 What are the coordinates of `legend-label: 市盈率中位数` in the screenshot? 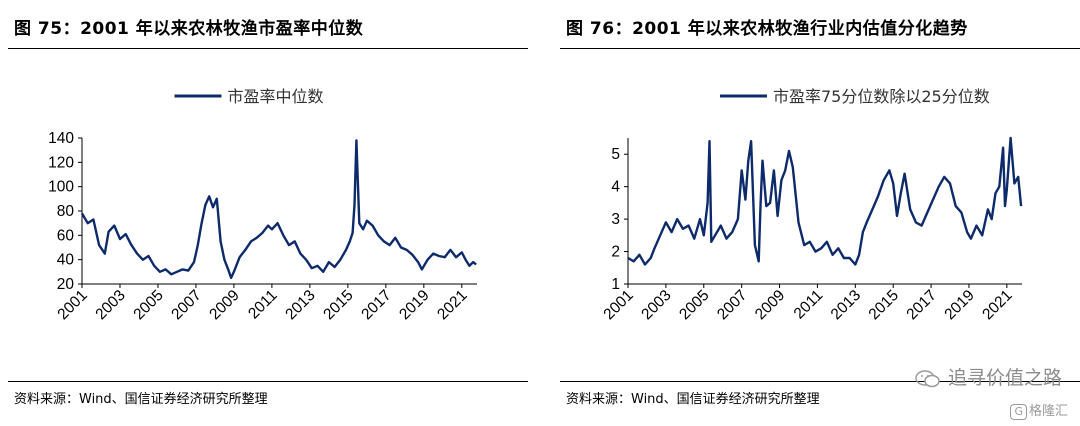 It's located at (276, 96).